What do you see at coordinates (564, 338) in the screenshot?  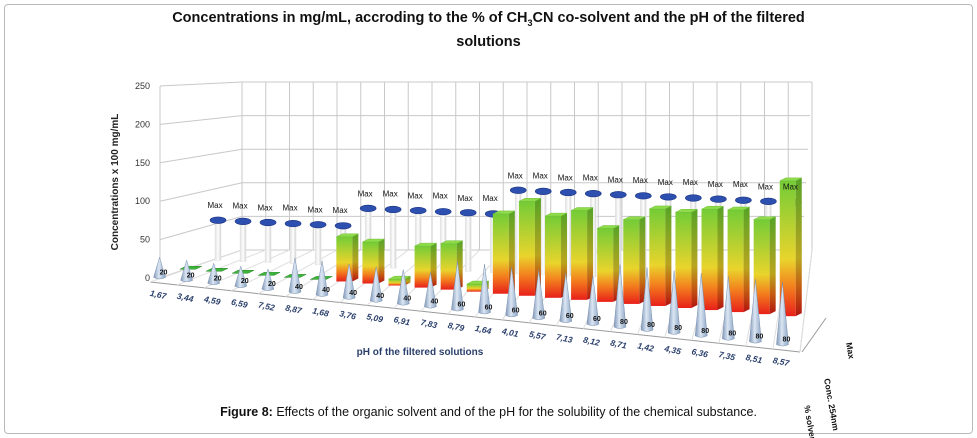 I see `x-tick-label: 7,13` at bounding box center [564, 338].